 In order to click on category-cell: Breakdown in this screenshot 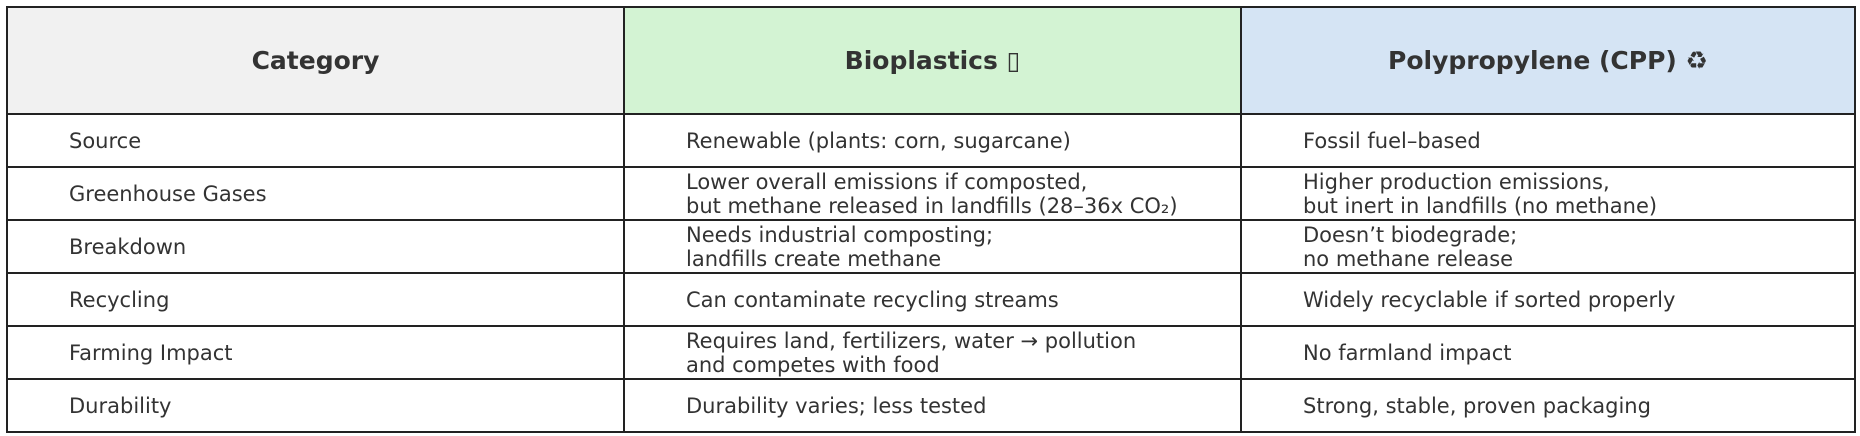, I will do `click(315, 246)`.